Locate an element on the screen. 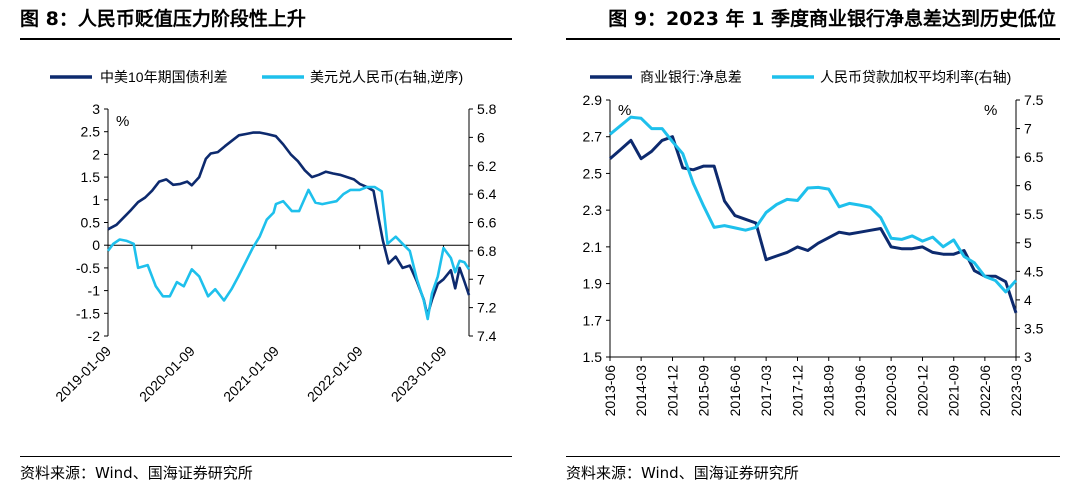 This screenshot has width=1080, height=492. x-tick-label: 2020-01-09 is located at coordinates (167, 374).